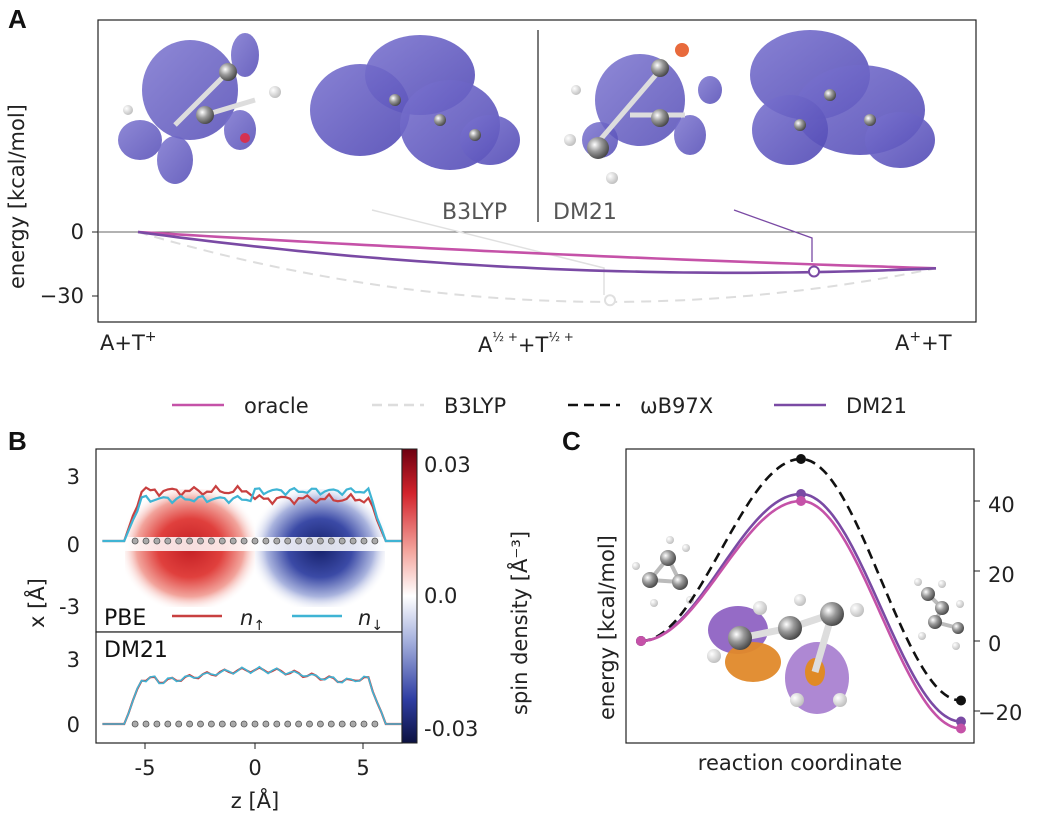 This screenshot has width=1042, height=817. I want to click on panel-c-reactant-molecule-icon, so click(663, 571).